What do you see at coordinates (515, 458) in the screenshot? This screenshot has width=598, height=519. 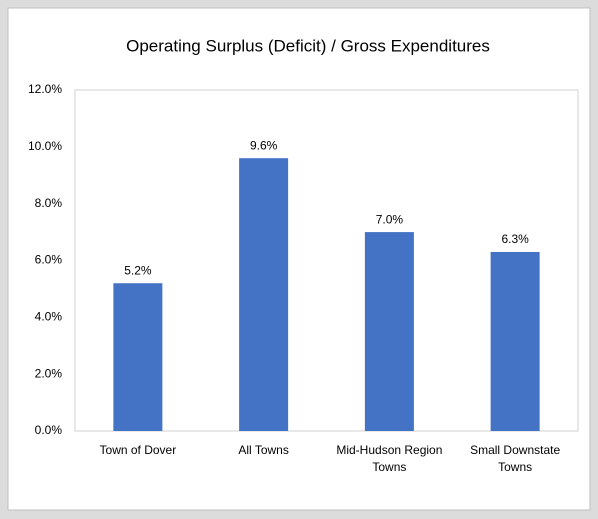 I see `x-tick-label: Small Downstate Towns` at bounding box center [515, 458].